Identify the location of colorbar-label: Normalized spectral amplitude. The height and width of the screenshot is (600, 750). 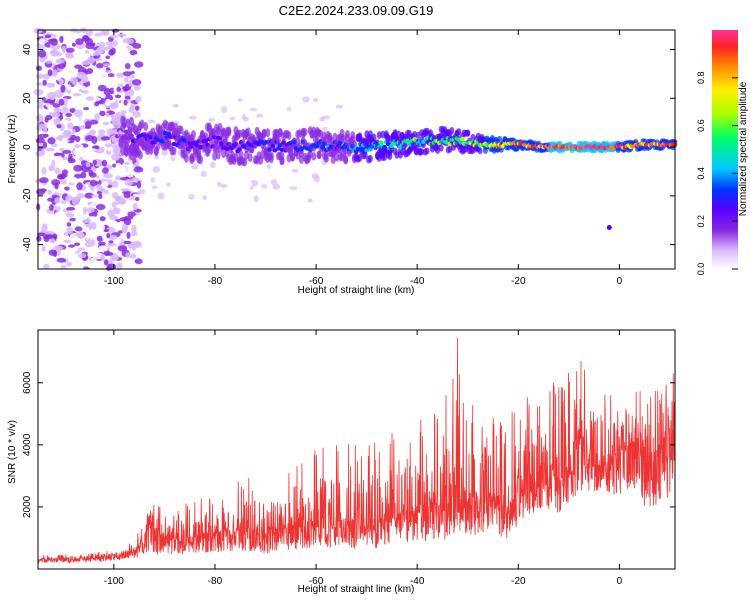
(743, 148).